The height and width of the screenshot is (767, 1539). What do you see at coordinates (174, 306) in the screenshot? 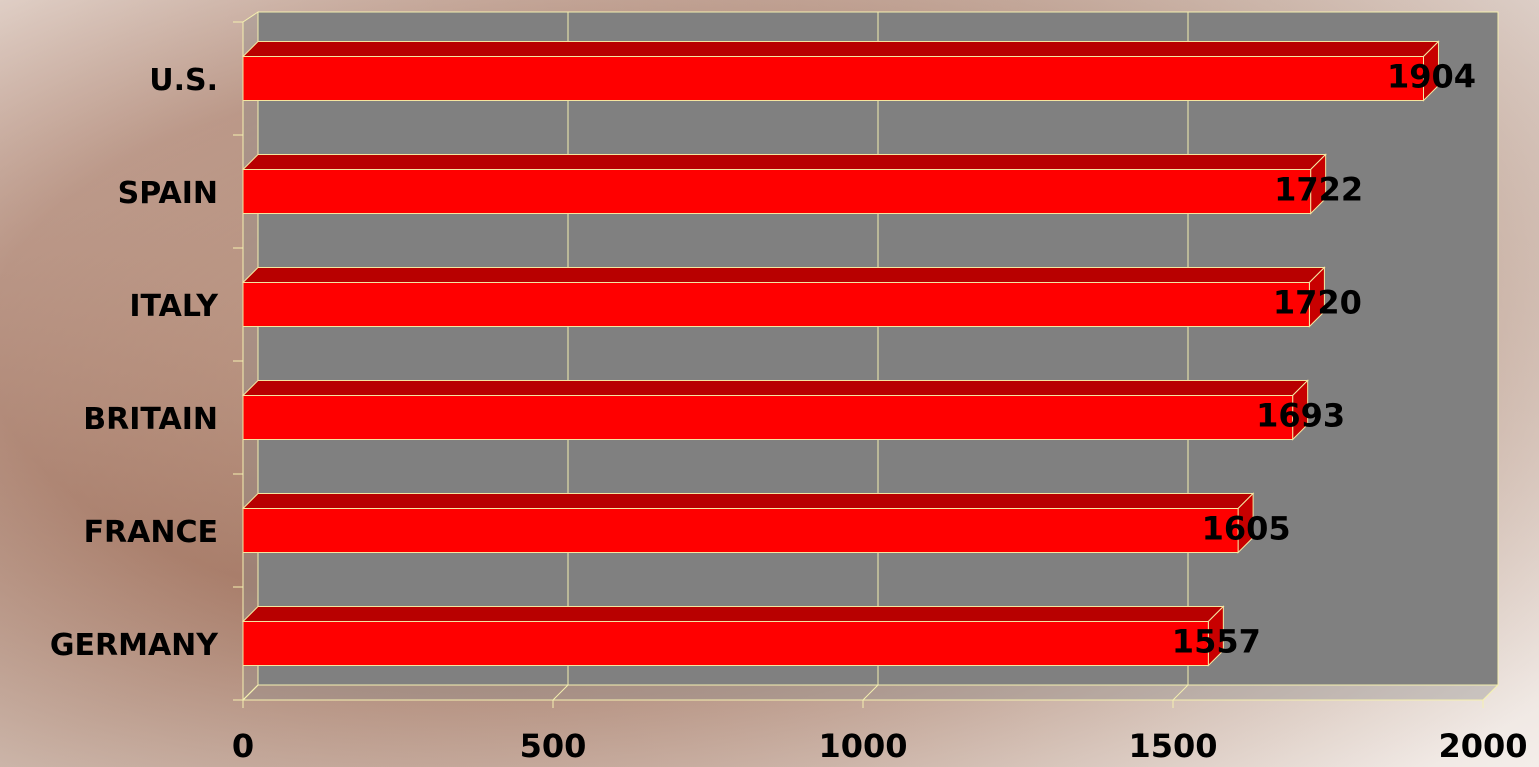
I see `y-tick-label: ITALY` at bounding box center [174, 306].